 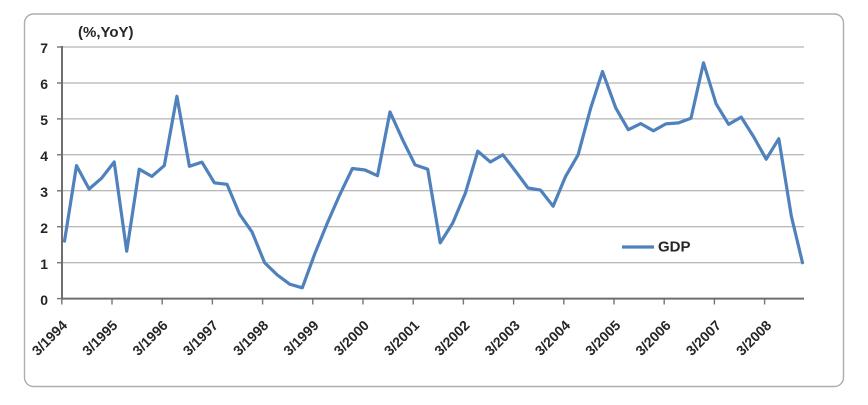 What do you see at coordinates (44, 192) in the screenshot?
I see `svg-text: 3` at bounding box center [44, 192].